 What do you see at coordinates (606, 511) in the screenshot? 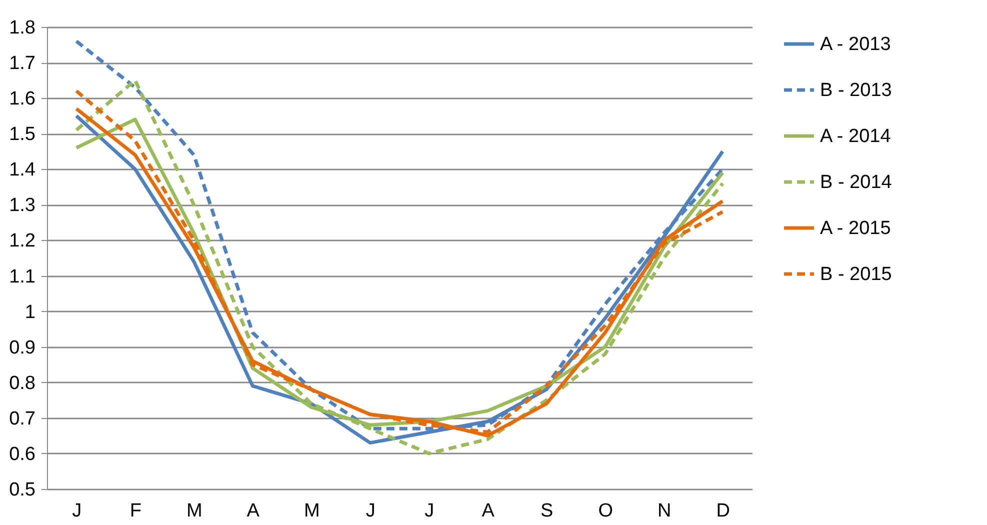
I see `x-tick-label: O` at bounding box center [606, 511].